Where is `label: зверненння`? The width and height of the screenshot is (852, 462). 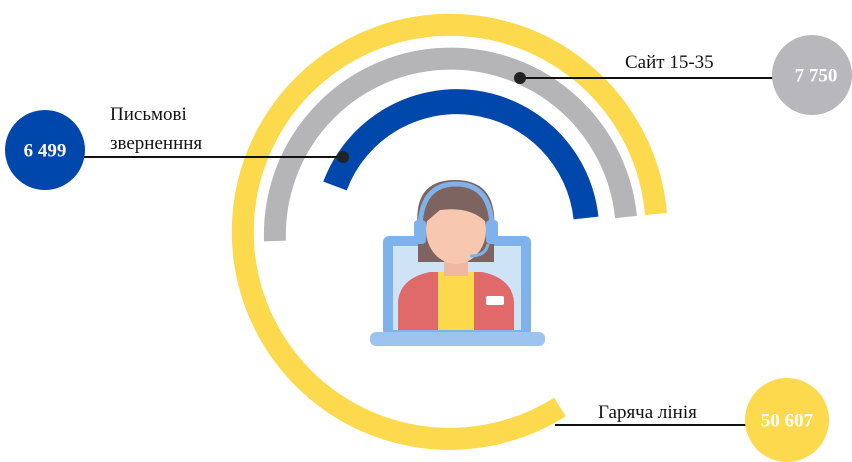 label: зверненння is located at coordinates (156, 143).